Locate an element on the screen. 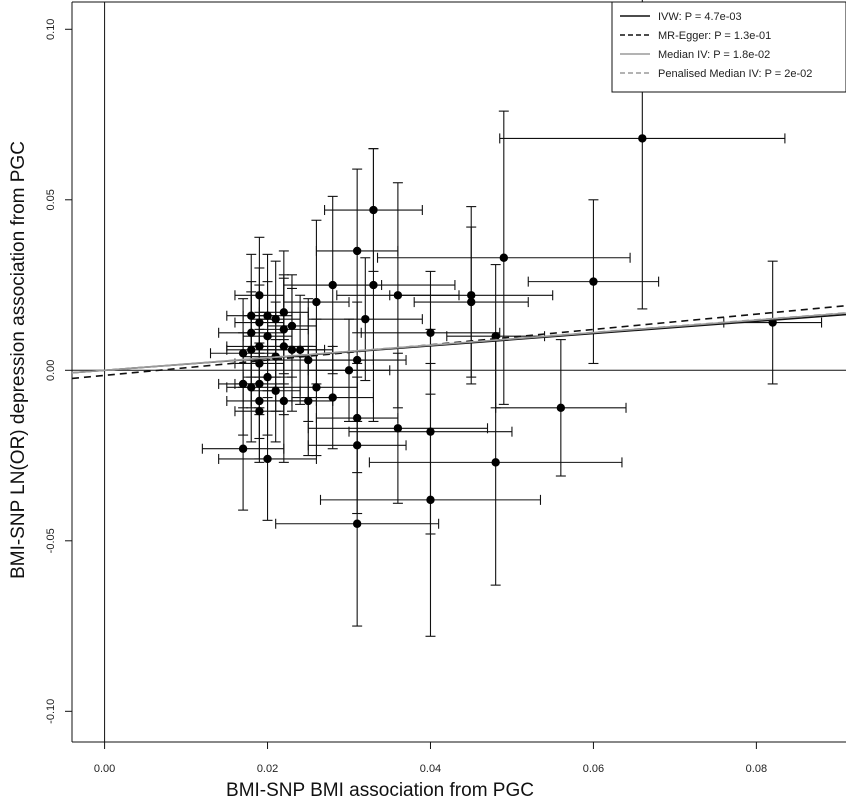  x-axis-title: BMI-SNP BMI association from PGC is located at coordinates (380, 790).